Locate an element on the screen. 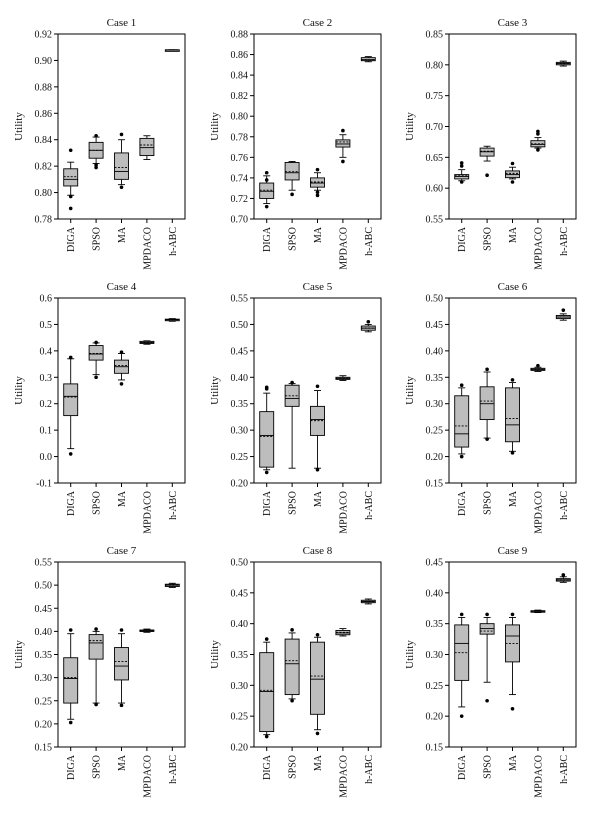  y-tick-label: 0.84 is located at coordinates (240, 76).